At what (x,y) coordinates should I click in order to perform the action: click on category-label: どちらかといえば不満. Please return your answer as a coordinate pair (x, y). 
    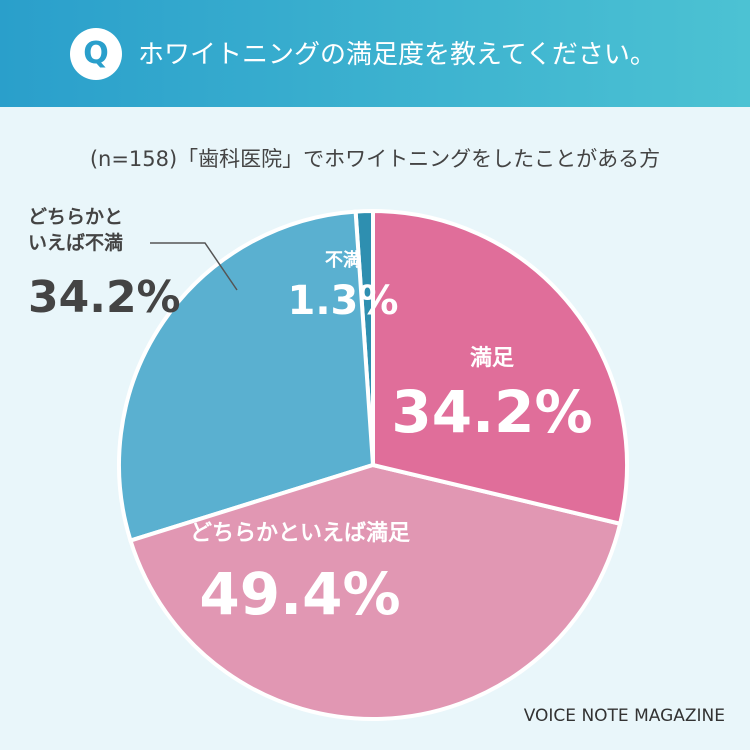
    Looking at the image, I should click on (76, 230).